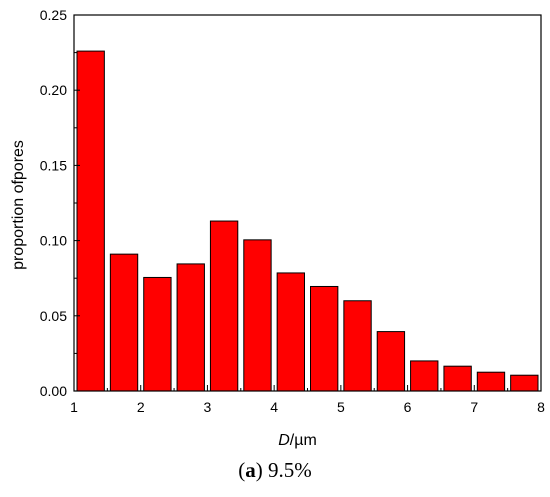 Image resolution: width=550 pixels, height=497 pixels. I want to click on x-axis-title: D/µm, so click(297, 440).